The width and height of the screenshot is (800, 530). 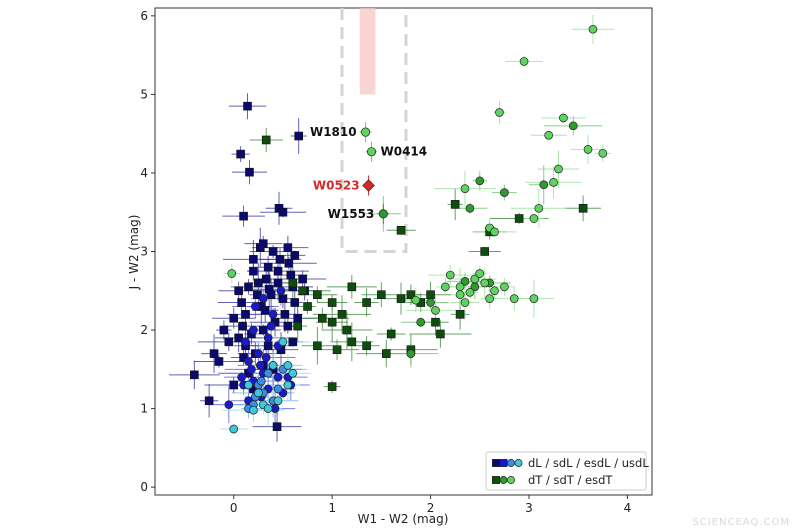 I want to click on y-ticks: 0 1 2 3 4 5 6, so click(x=147, y=251).